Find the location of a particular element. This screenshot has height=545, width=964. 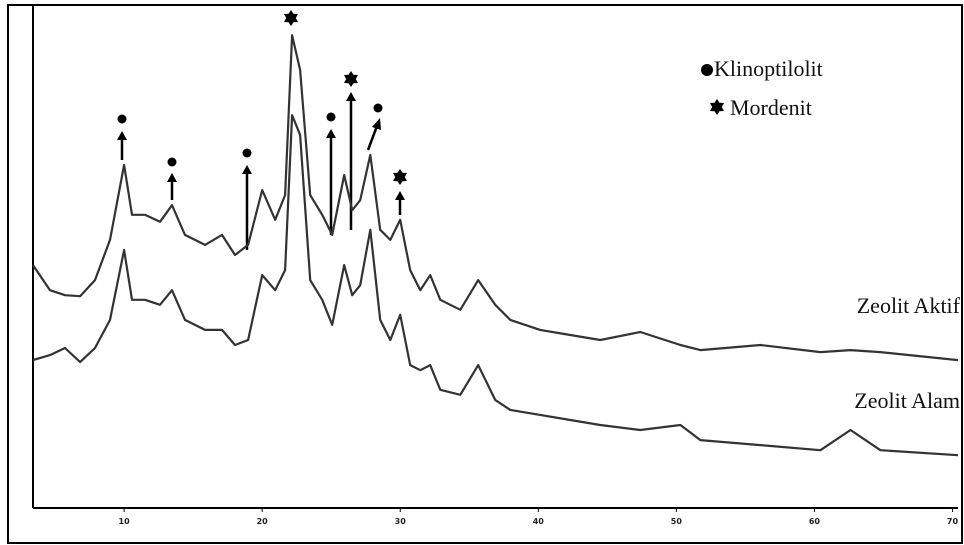

series-label: Zeolit Alam is located at coordinates (907, 400).